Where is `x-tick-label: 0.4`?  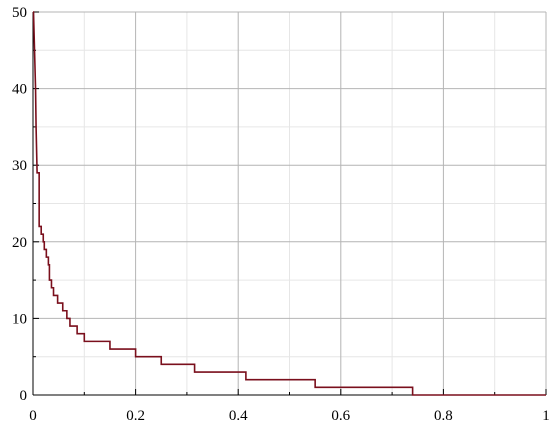
x-tick-label: 0.4 is located at coordinates (238, 416).